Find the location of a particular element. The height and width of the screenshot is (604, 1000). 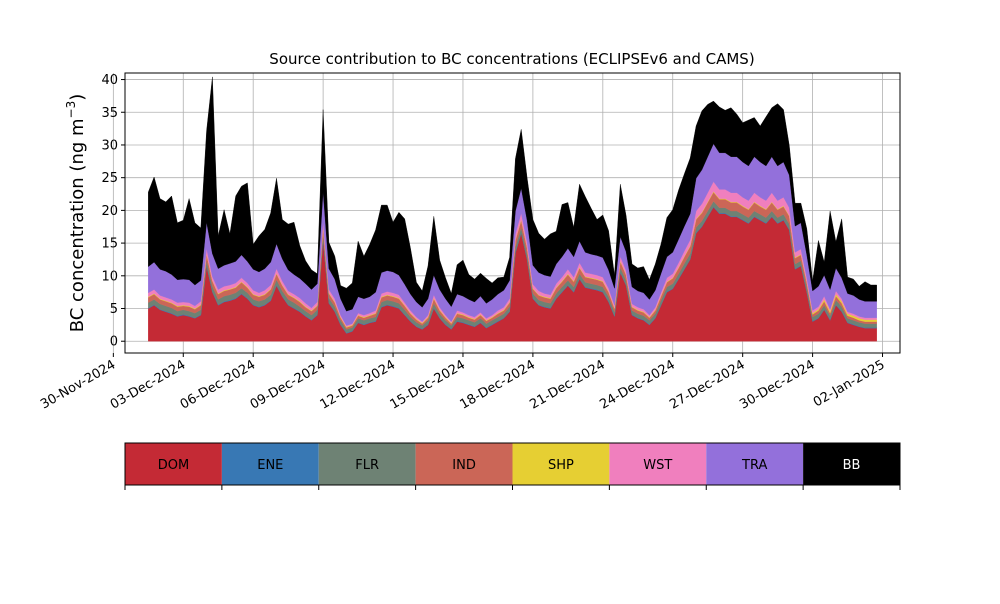

legend-swatch-flr is located at coordinates (367, 464).